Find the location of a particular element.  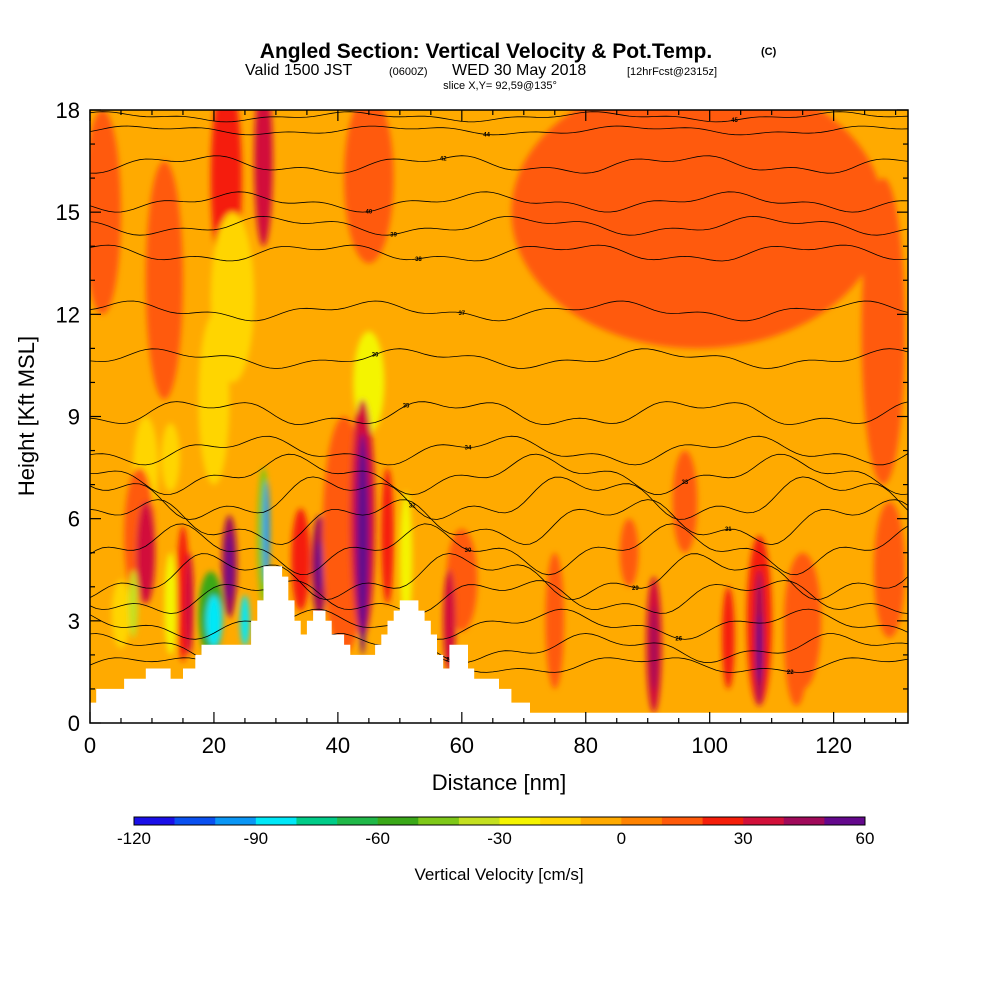

theta-contour-label: 40 is located at coordinates (369, 213).